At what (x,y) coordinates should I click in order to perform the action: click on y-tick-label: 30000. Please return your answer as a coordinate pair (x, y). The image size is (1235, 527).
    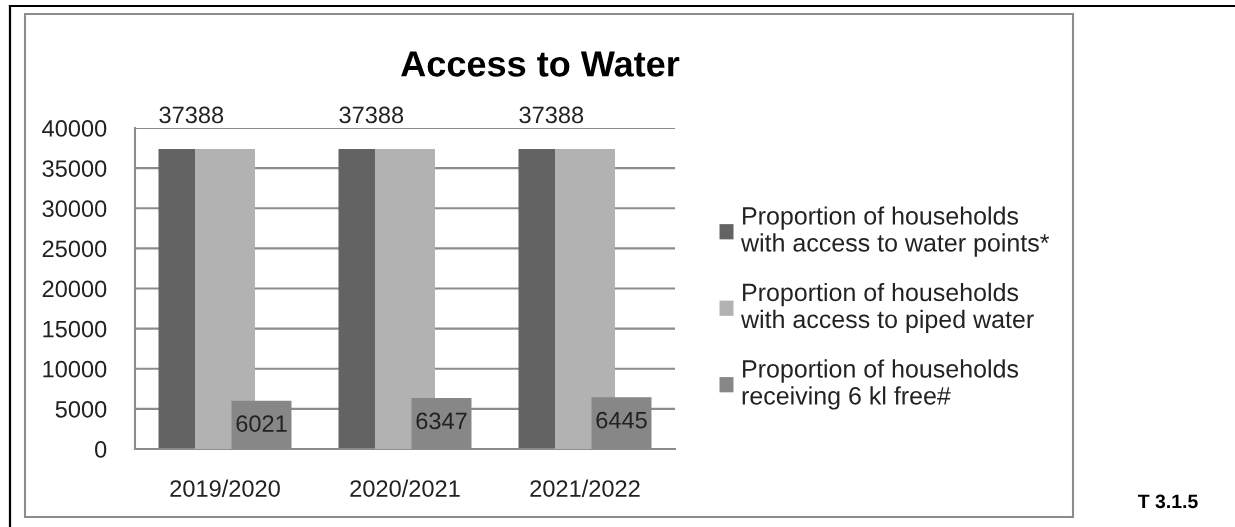
    Looking at the image, I should click on (74, 209).